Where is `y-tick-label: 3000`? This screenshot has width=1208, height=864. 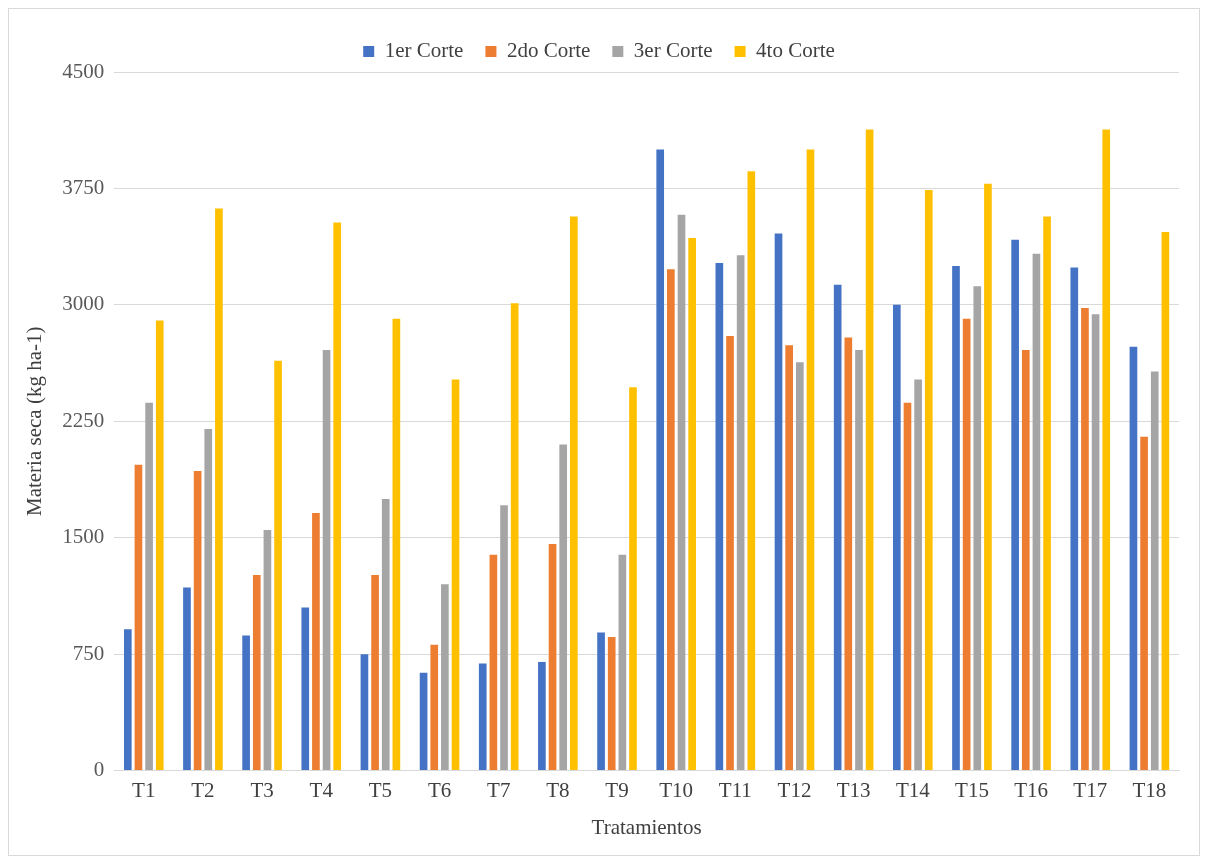 y-tick-label: 3000 is located at coordinates (83, 303).